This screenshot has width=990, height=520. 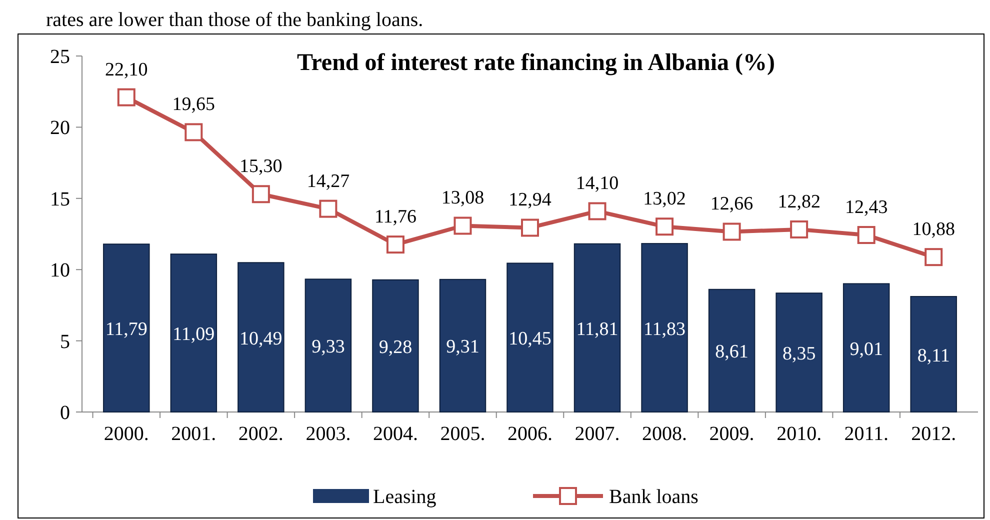 What do you see at coordinates (126, 69) in the screenshot?
I see `data-label: 22,10` at bounding box center [126, 69].